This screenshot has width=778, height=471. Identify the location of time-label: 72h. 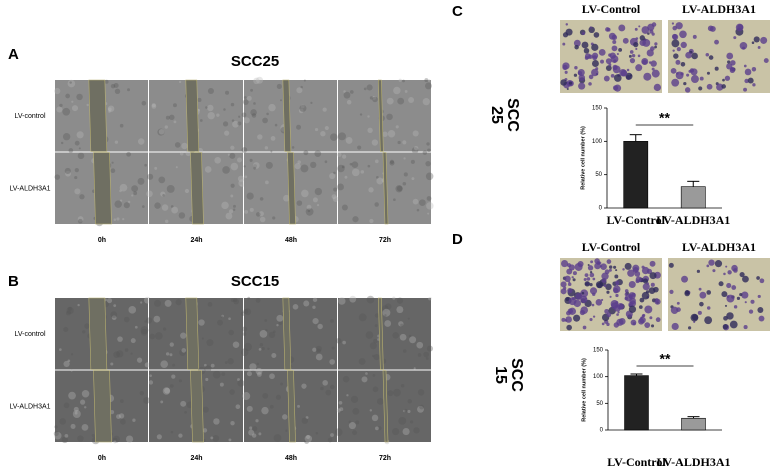
(385, 240).